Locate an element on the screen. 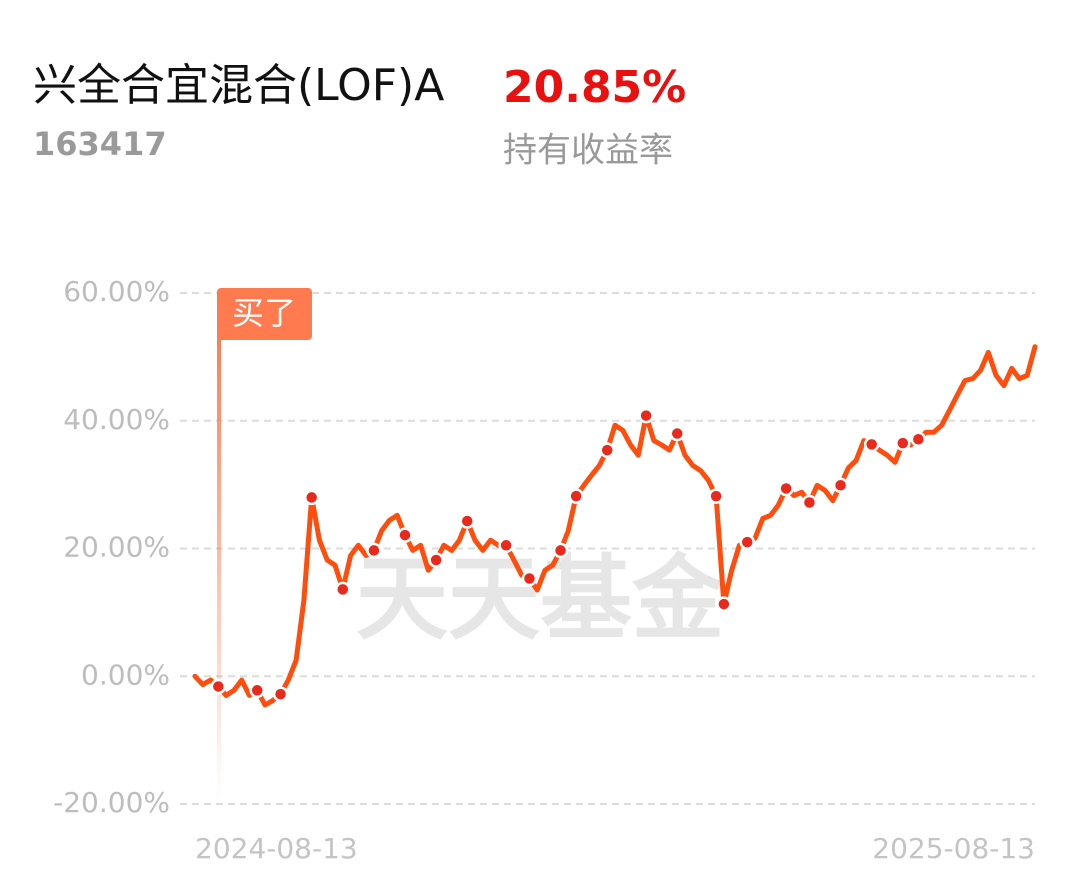 This screenshot has height=881, width=1080. fund-title: 兴全合宜混合(LOF)A is located at coordinates (238, 85).